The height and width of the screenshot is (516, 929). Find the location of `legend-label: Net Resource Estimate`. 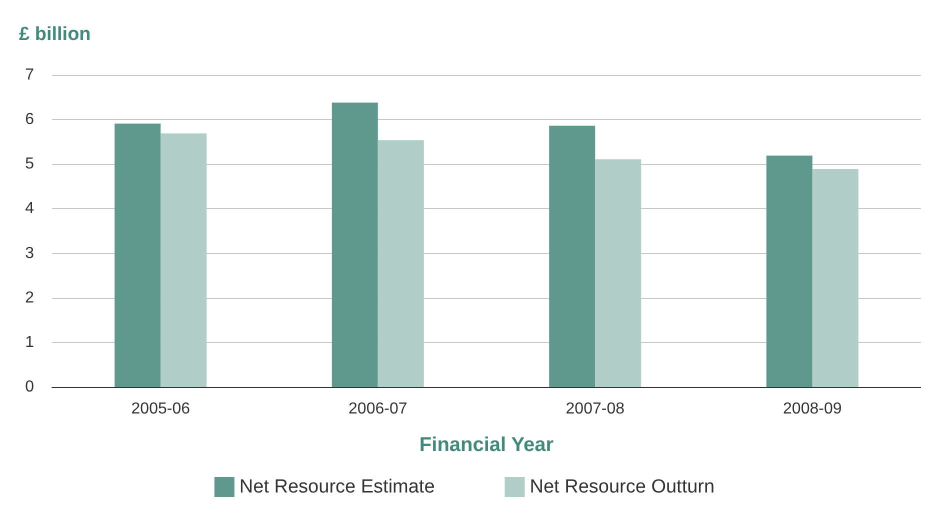

legend-label: Net Resource Estimate is located at coordinates (337, 487).